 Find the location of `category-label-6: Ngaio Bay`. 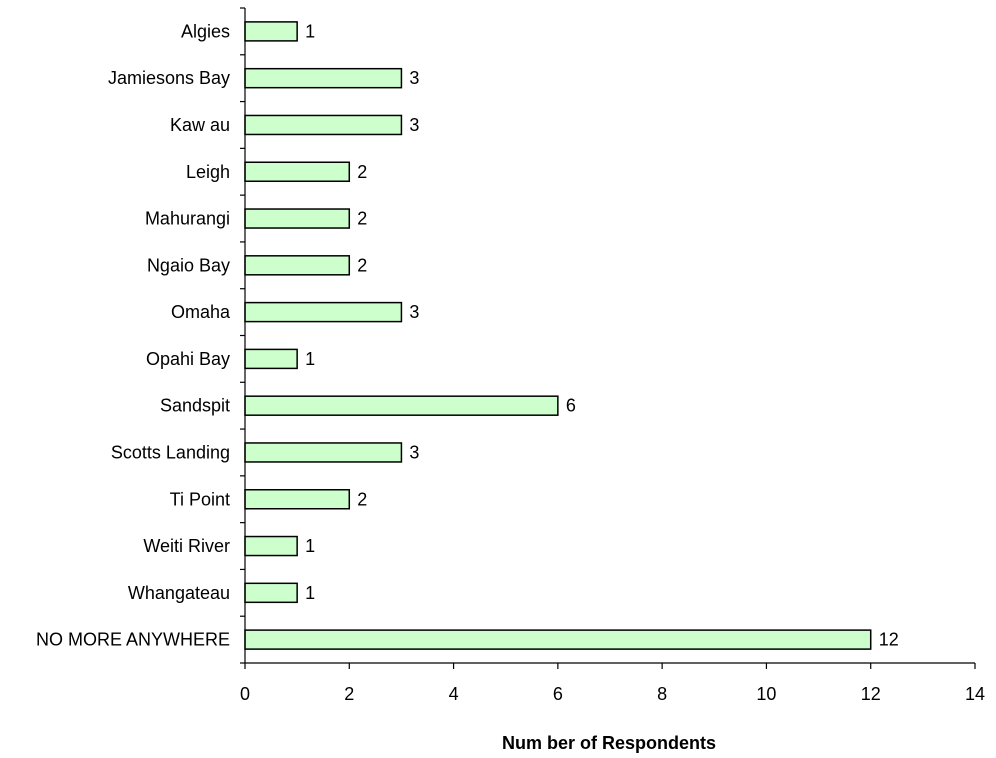

category-label-6: Ngaio Bay is located at coordinates (188, 265).